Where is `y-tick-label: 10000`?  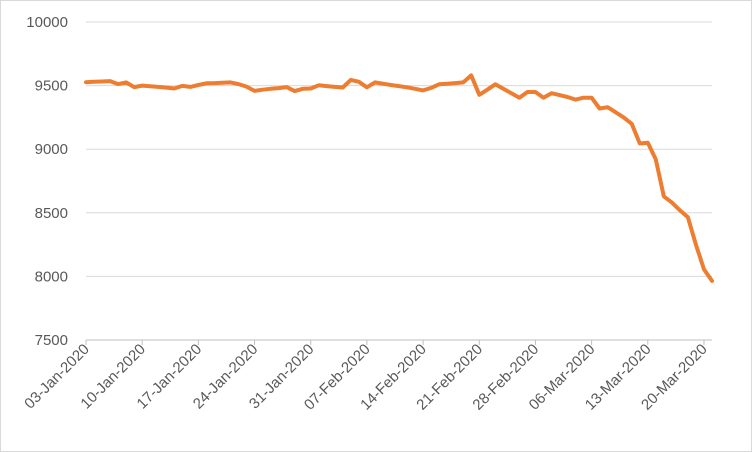
y-tick-label: 10000 is located at coordinates (47, 22).